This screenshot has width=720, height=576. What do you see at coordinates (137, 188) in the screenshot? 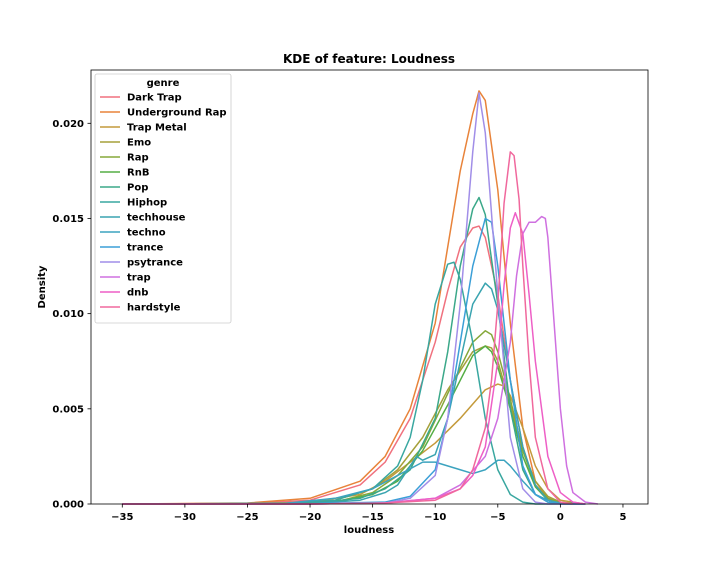
I see `legend-entry: Pop` at bounding box center [137, 188].